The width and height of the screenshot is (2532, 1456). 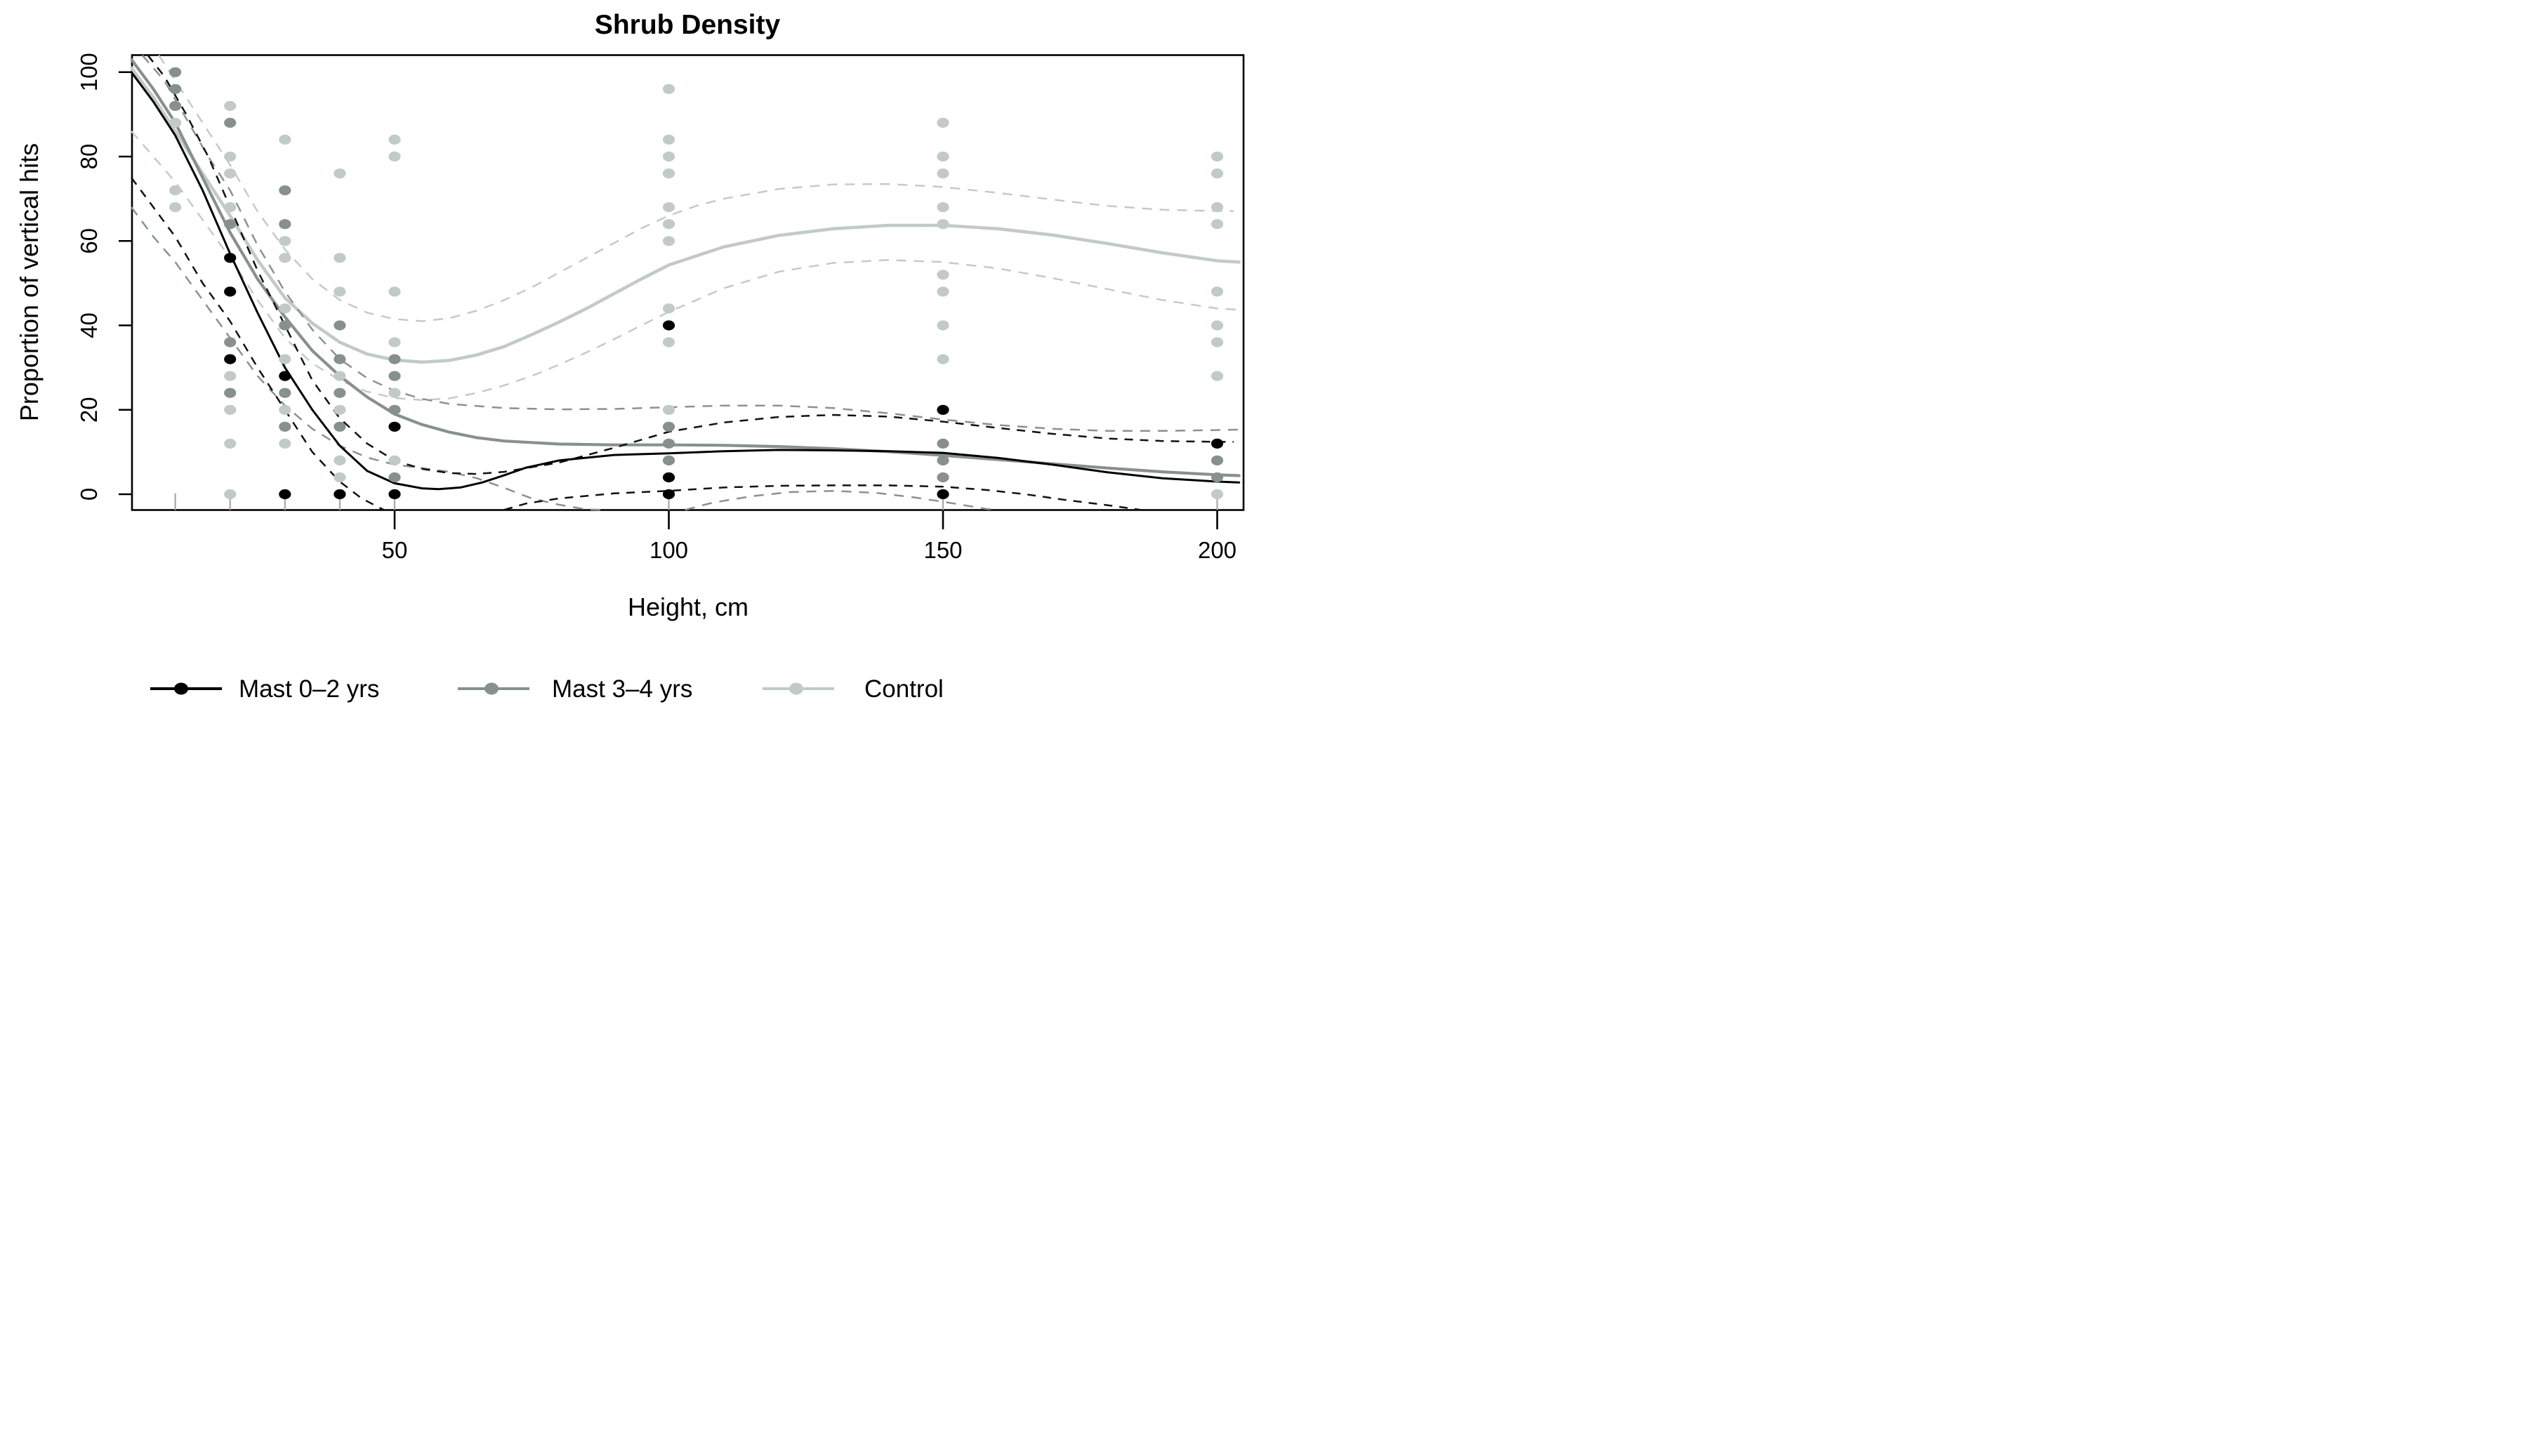 I want to click on data-column-stems, so click(x=696, y=502).